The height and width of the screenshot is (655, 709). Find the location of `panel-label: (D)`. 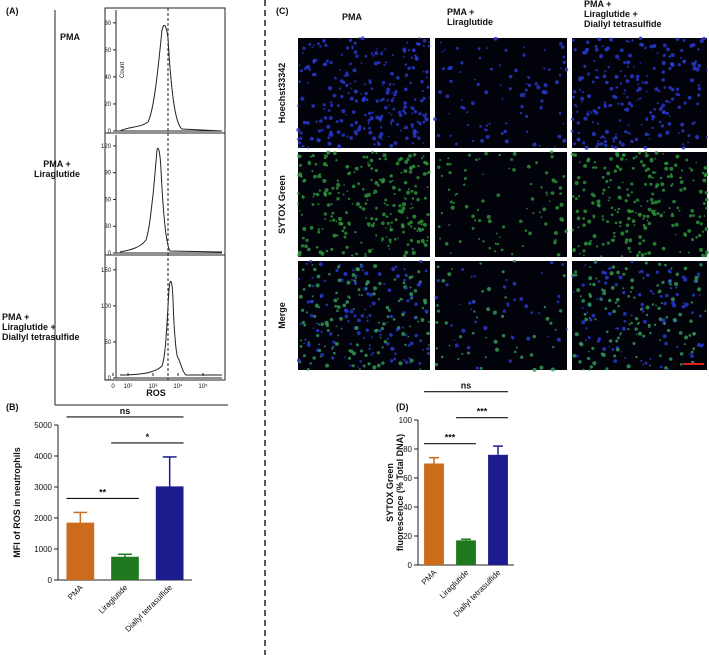

panel-label: (D) is located at coordinates (402, 407).